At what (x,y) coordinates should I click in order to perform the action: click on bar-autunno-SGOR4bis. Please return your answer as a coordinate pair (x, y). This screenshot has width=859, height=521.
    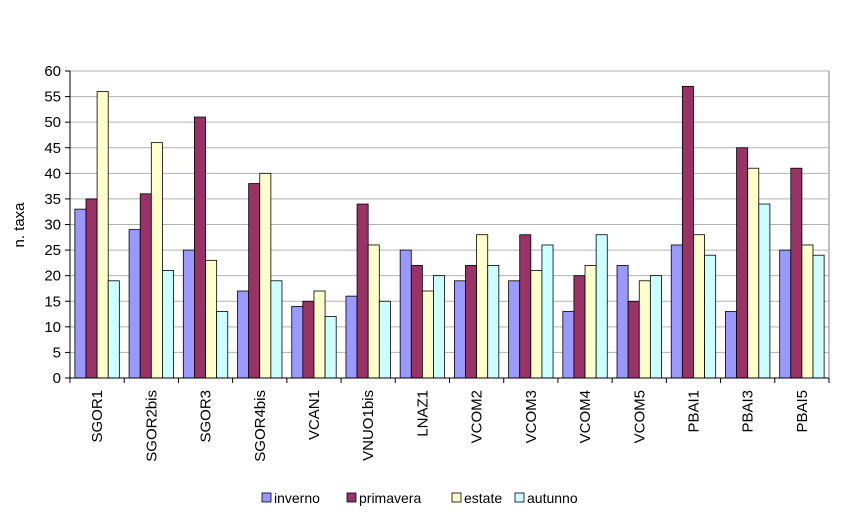
    Looking at the image, I should click on (276, 329).